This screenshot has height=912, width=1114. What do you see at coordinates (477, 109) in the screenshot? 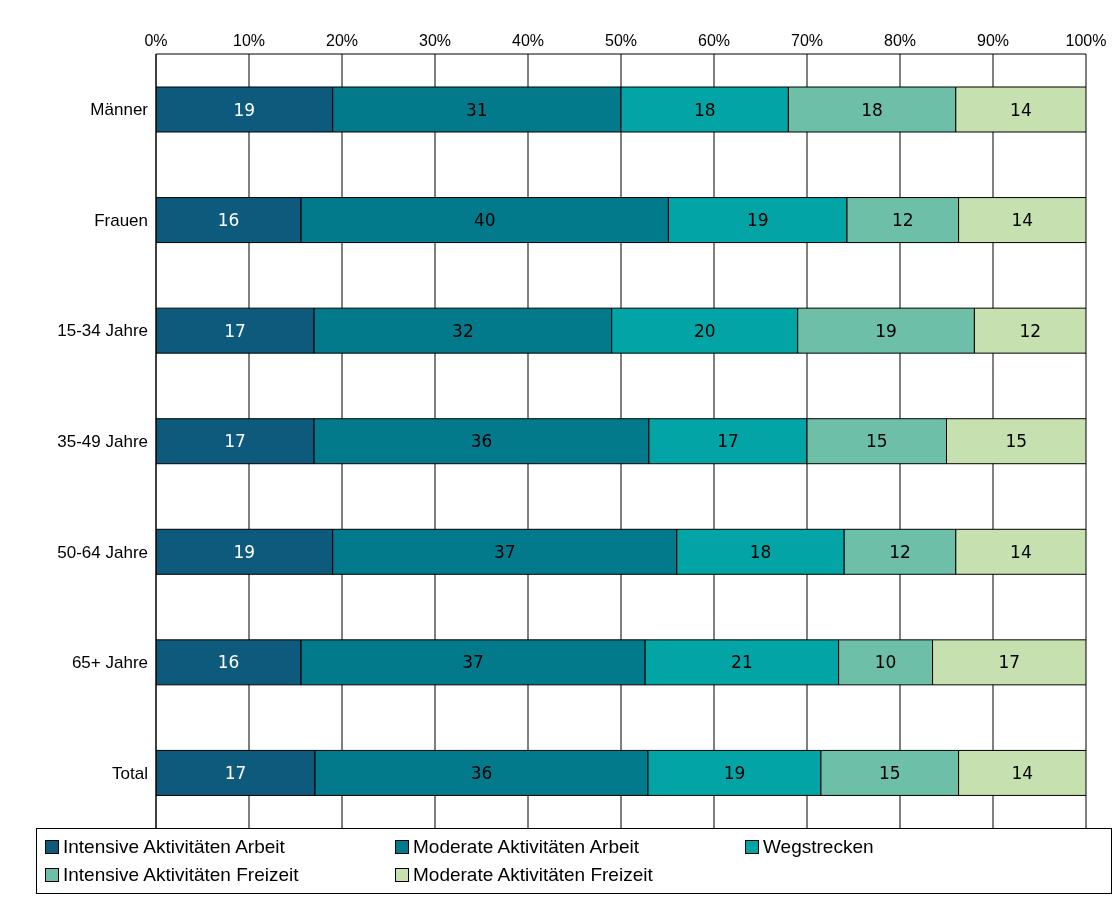
I see `data-label: 31` at bounding box center [477, 109].